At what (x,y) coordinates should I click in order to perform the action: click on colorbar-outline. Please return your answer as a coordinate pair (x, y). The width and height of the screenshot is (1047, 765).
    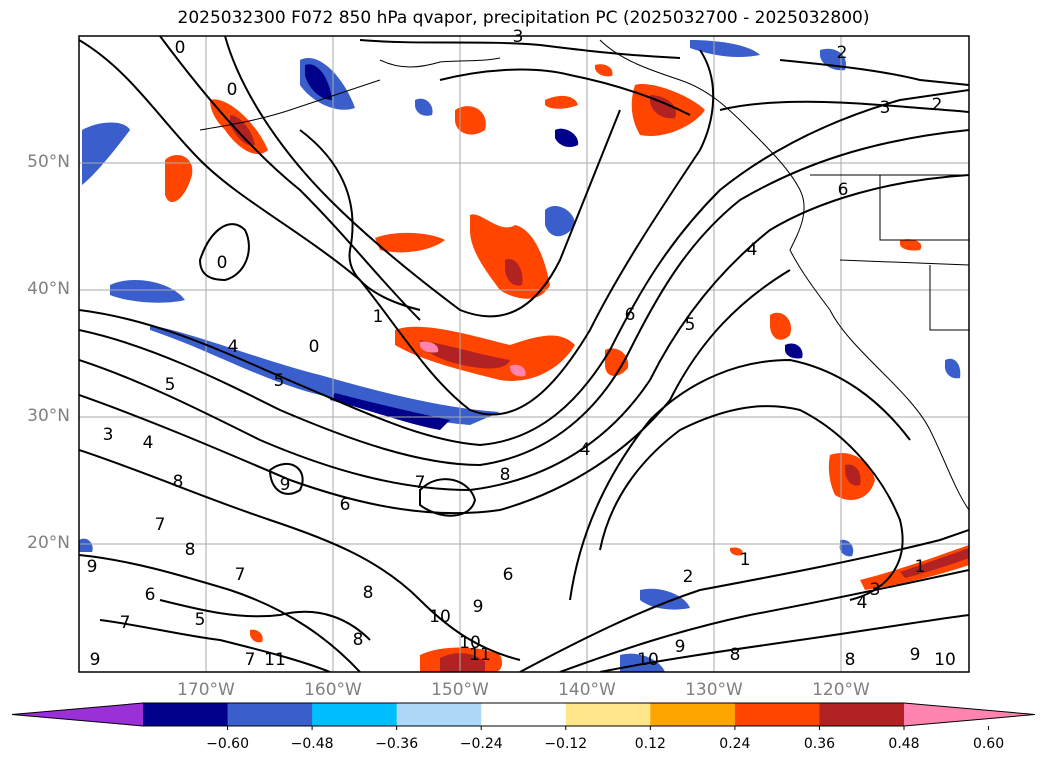
    Looking at the image, I should click on (523, 714).